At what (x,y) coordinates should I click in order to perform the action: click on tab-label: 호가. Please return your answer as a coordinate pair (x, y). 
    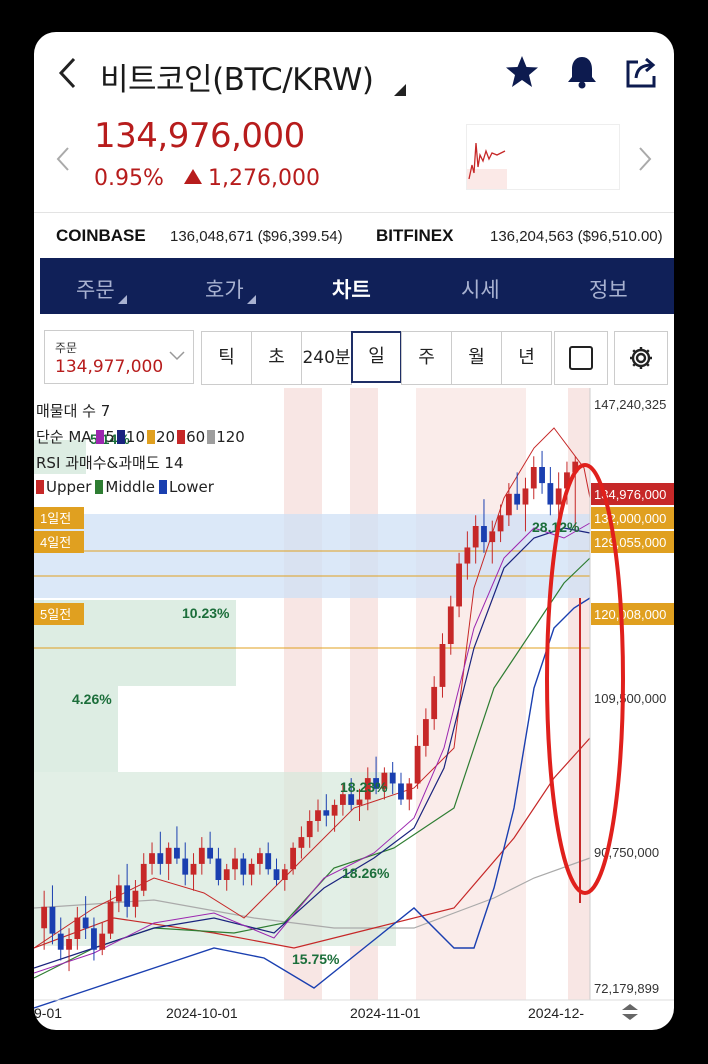
    Looking at the image, I should click on (224, 290).